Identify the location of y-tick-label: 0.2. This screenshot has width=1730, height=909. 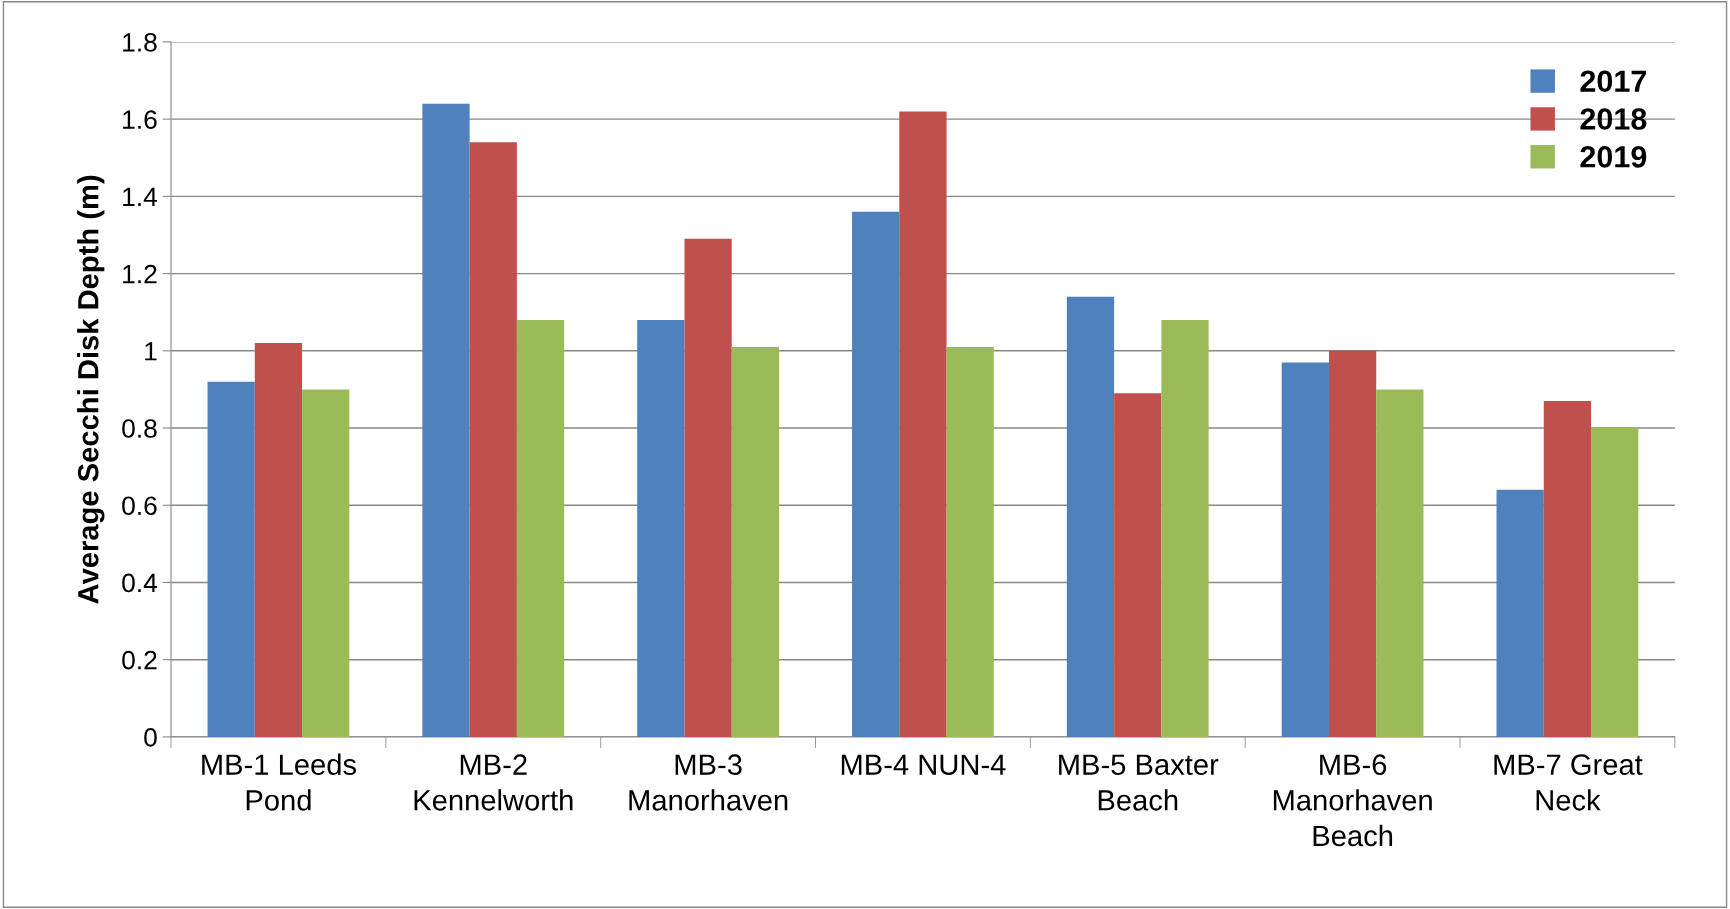
(139, 660).